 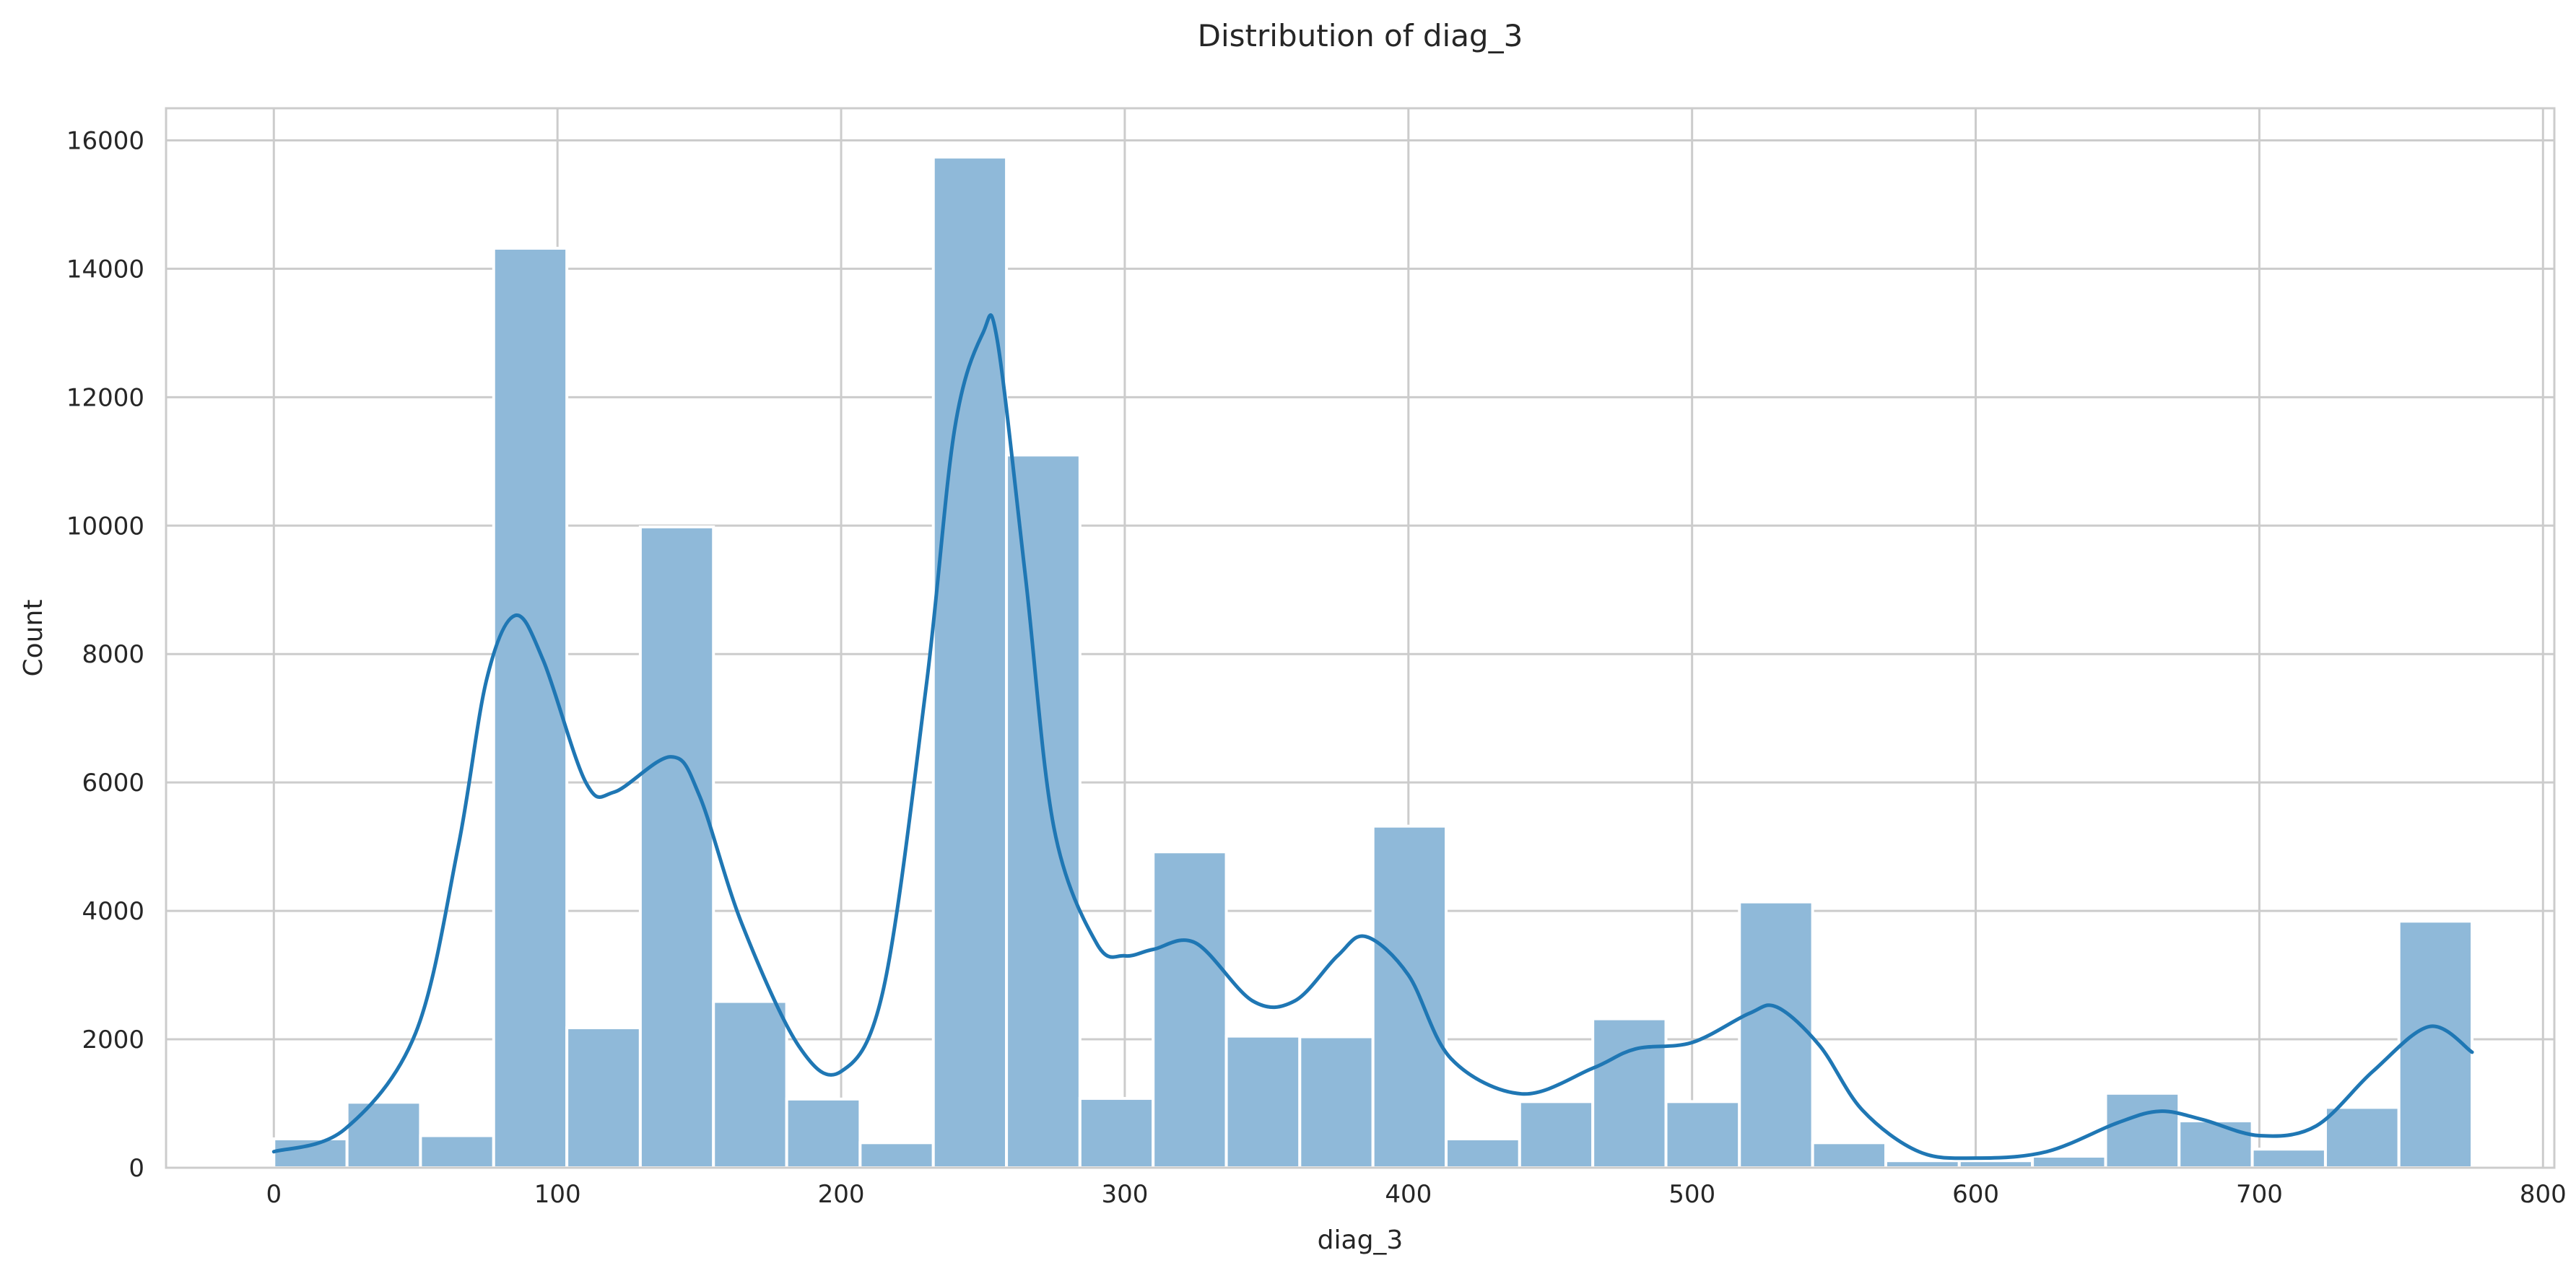 I want to click on x-tick-label: 300, so click(x=1124, y=1194).